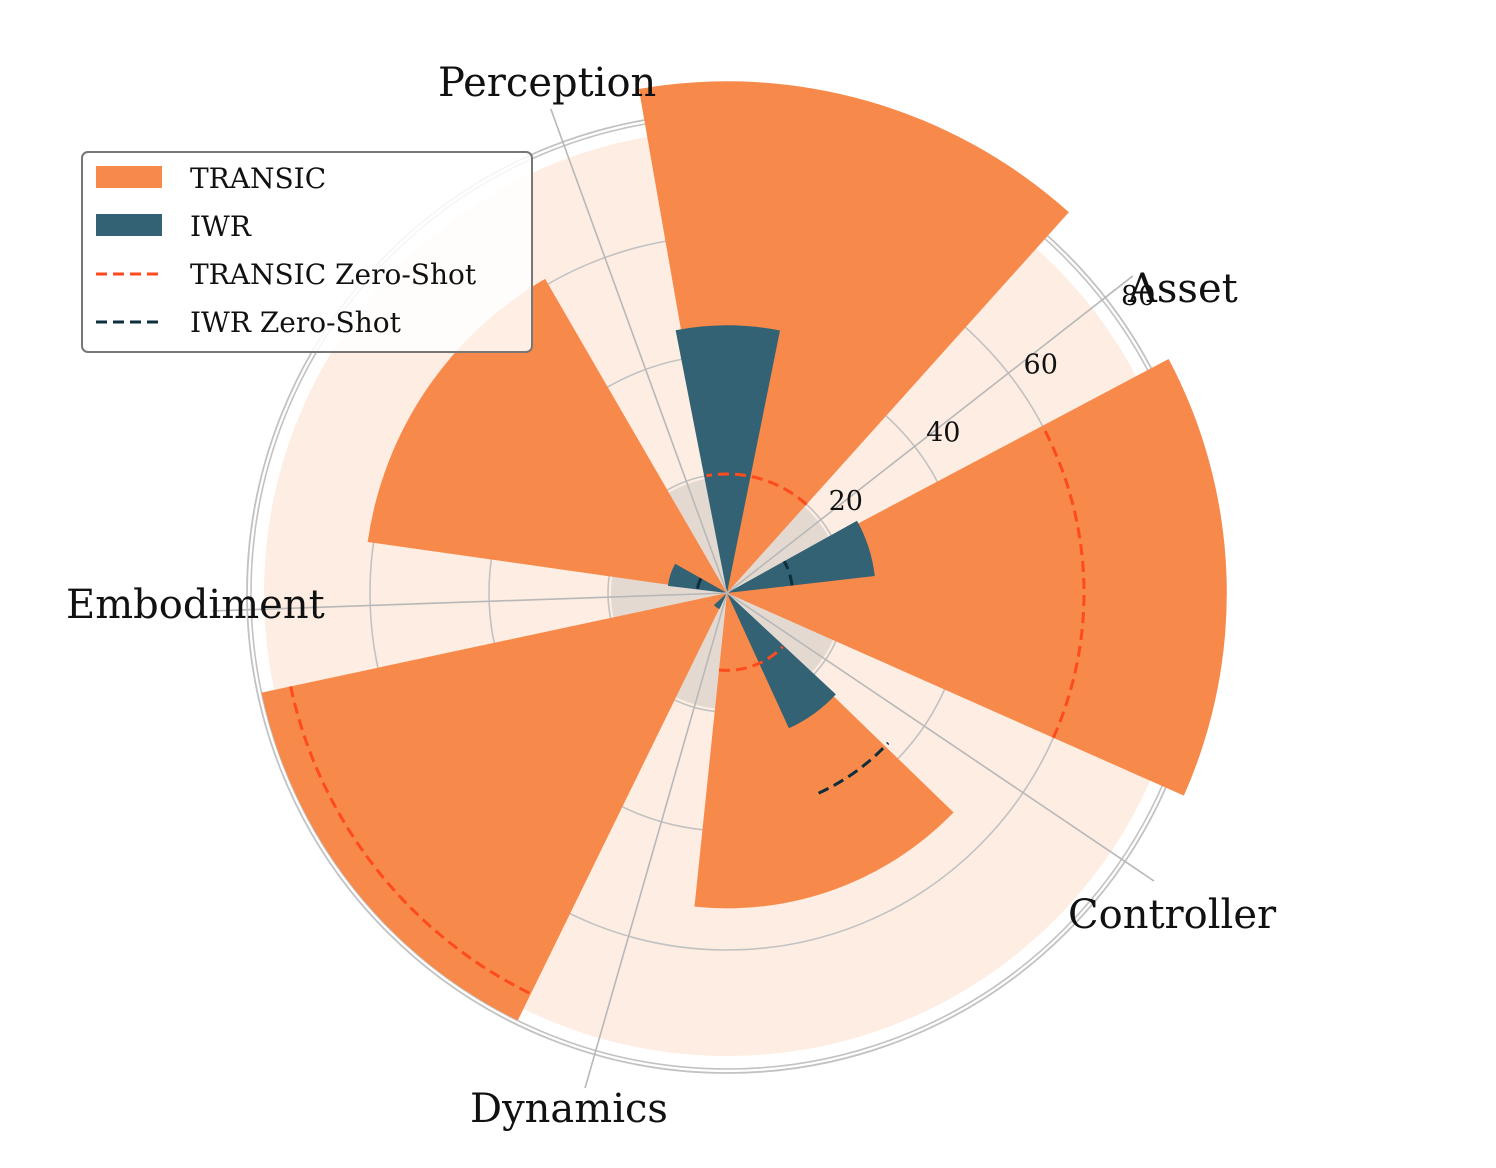 This screenshot has width=1496, height=1168. What do you see at coordinates (296, 322) in the screenshot?
I see `legend-label-iwr-zero-shot: IWR Zero-Shot` at bounding box center [296, 322].